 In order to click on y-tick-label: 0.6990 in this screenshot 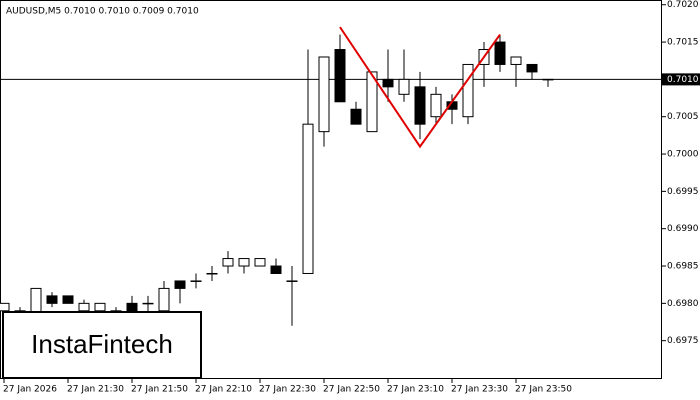, I will do `click(683, 229)`.